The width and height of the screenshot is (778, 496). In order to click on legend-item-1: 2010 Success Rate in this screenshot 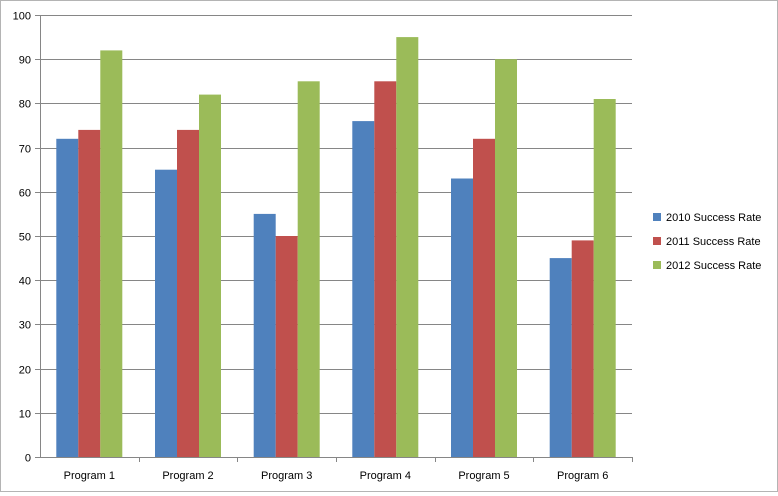, I will do `click(707, 218)`.